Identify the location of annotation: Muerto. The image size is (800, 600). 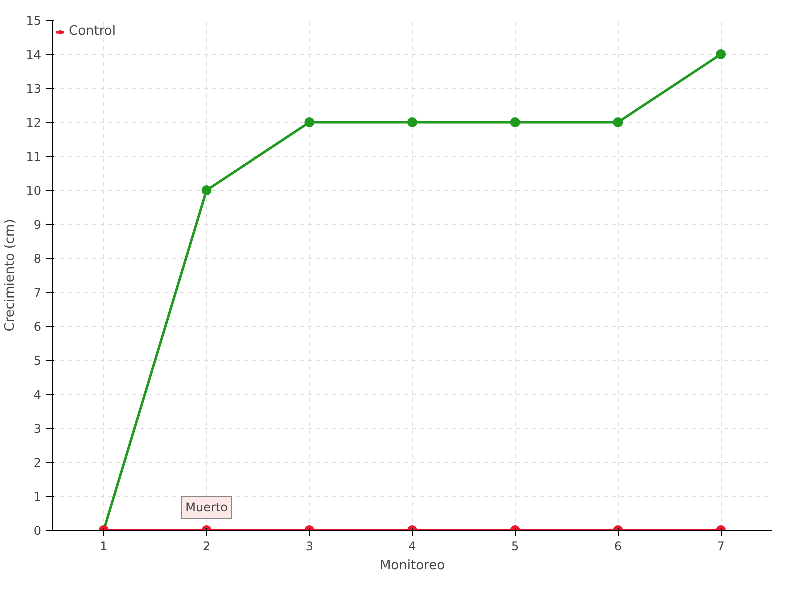
(207, 507).